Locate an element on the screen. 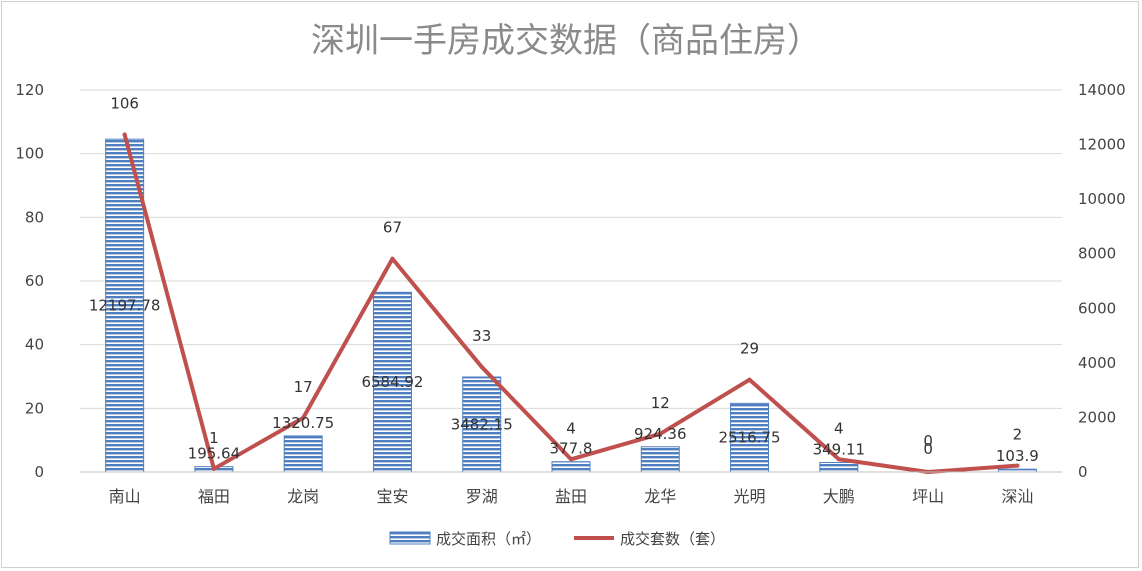 The image size is (1142, 571). right-axis-tick-label: 10000 is located at coordinates (1102, 199).